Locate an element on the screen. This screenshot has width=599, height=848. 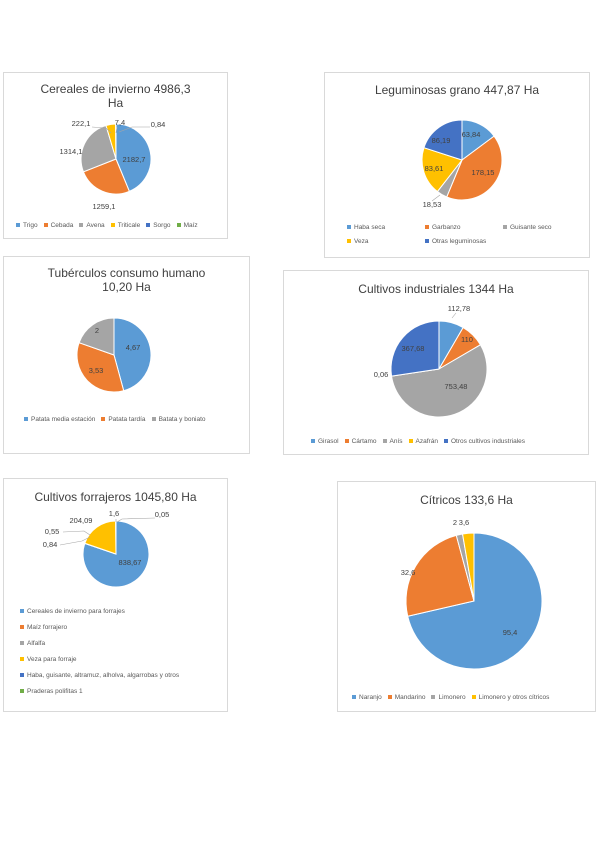
legend-item: Azafrán is located at coordinates (423, 442).